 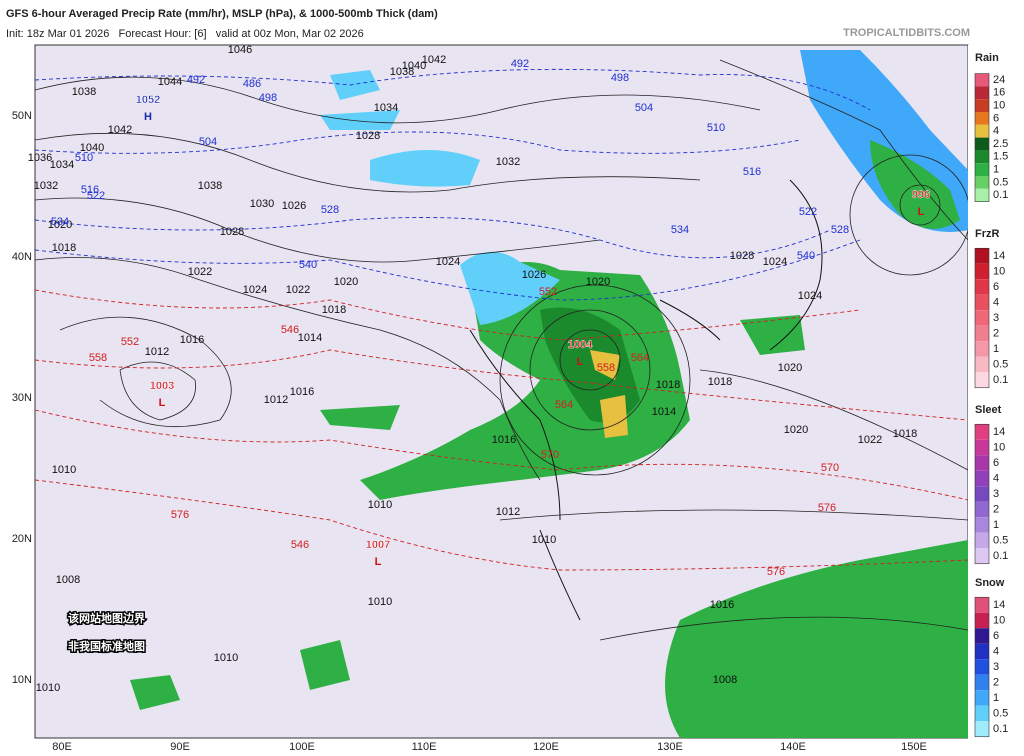 What do you see at coordinates (990, 583) in the screenshot?
I see `legend-title: Snow` at bounding box center [990, 583].